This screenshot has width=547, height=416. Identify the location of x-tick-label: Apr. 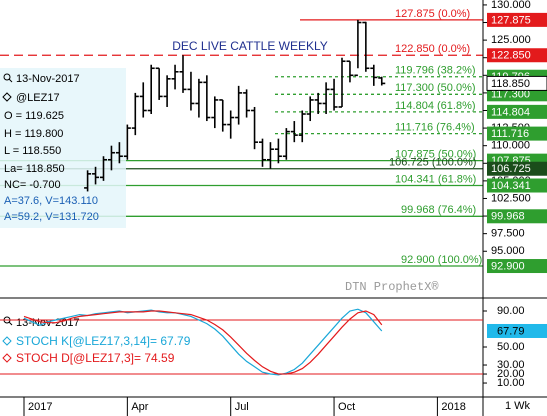
(139, 407).